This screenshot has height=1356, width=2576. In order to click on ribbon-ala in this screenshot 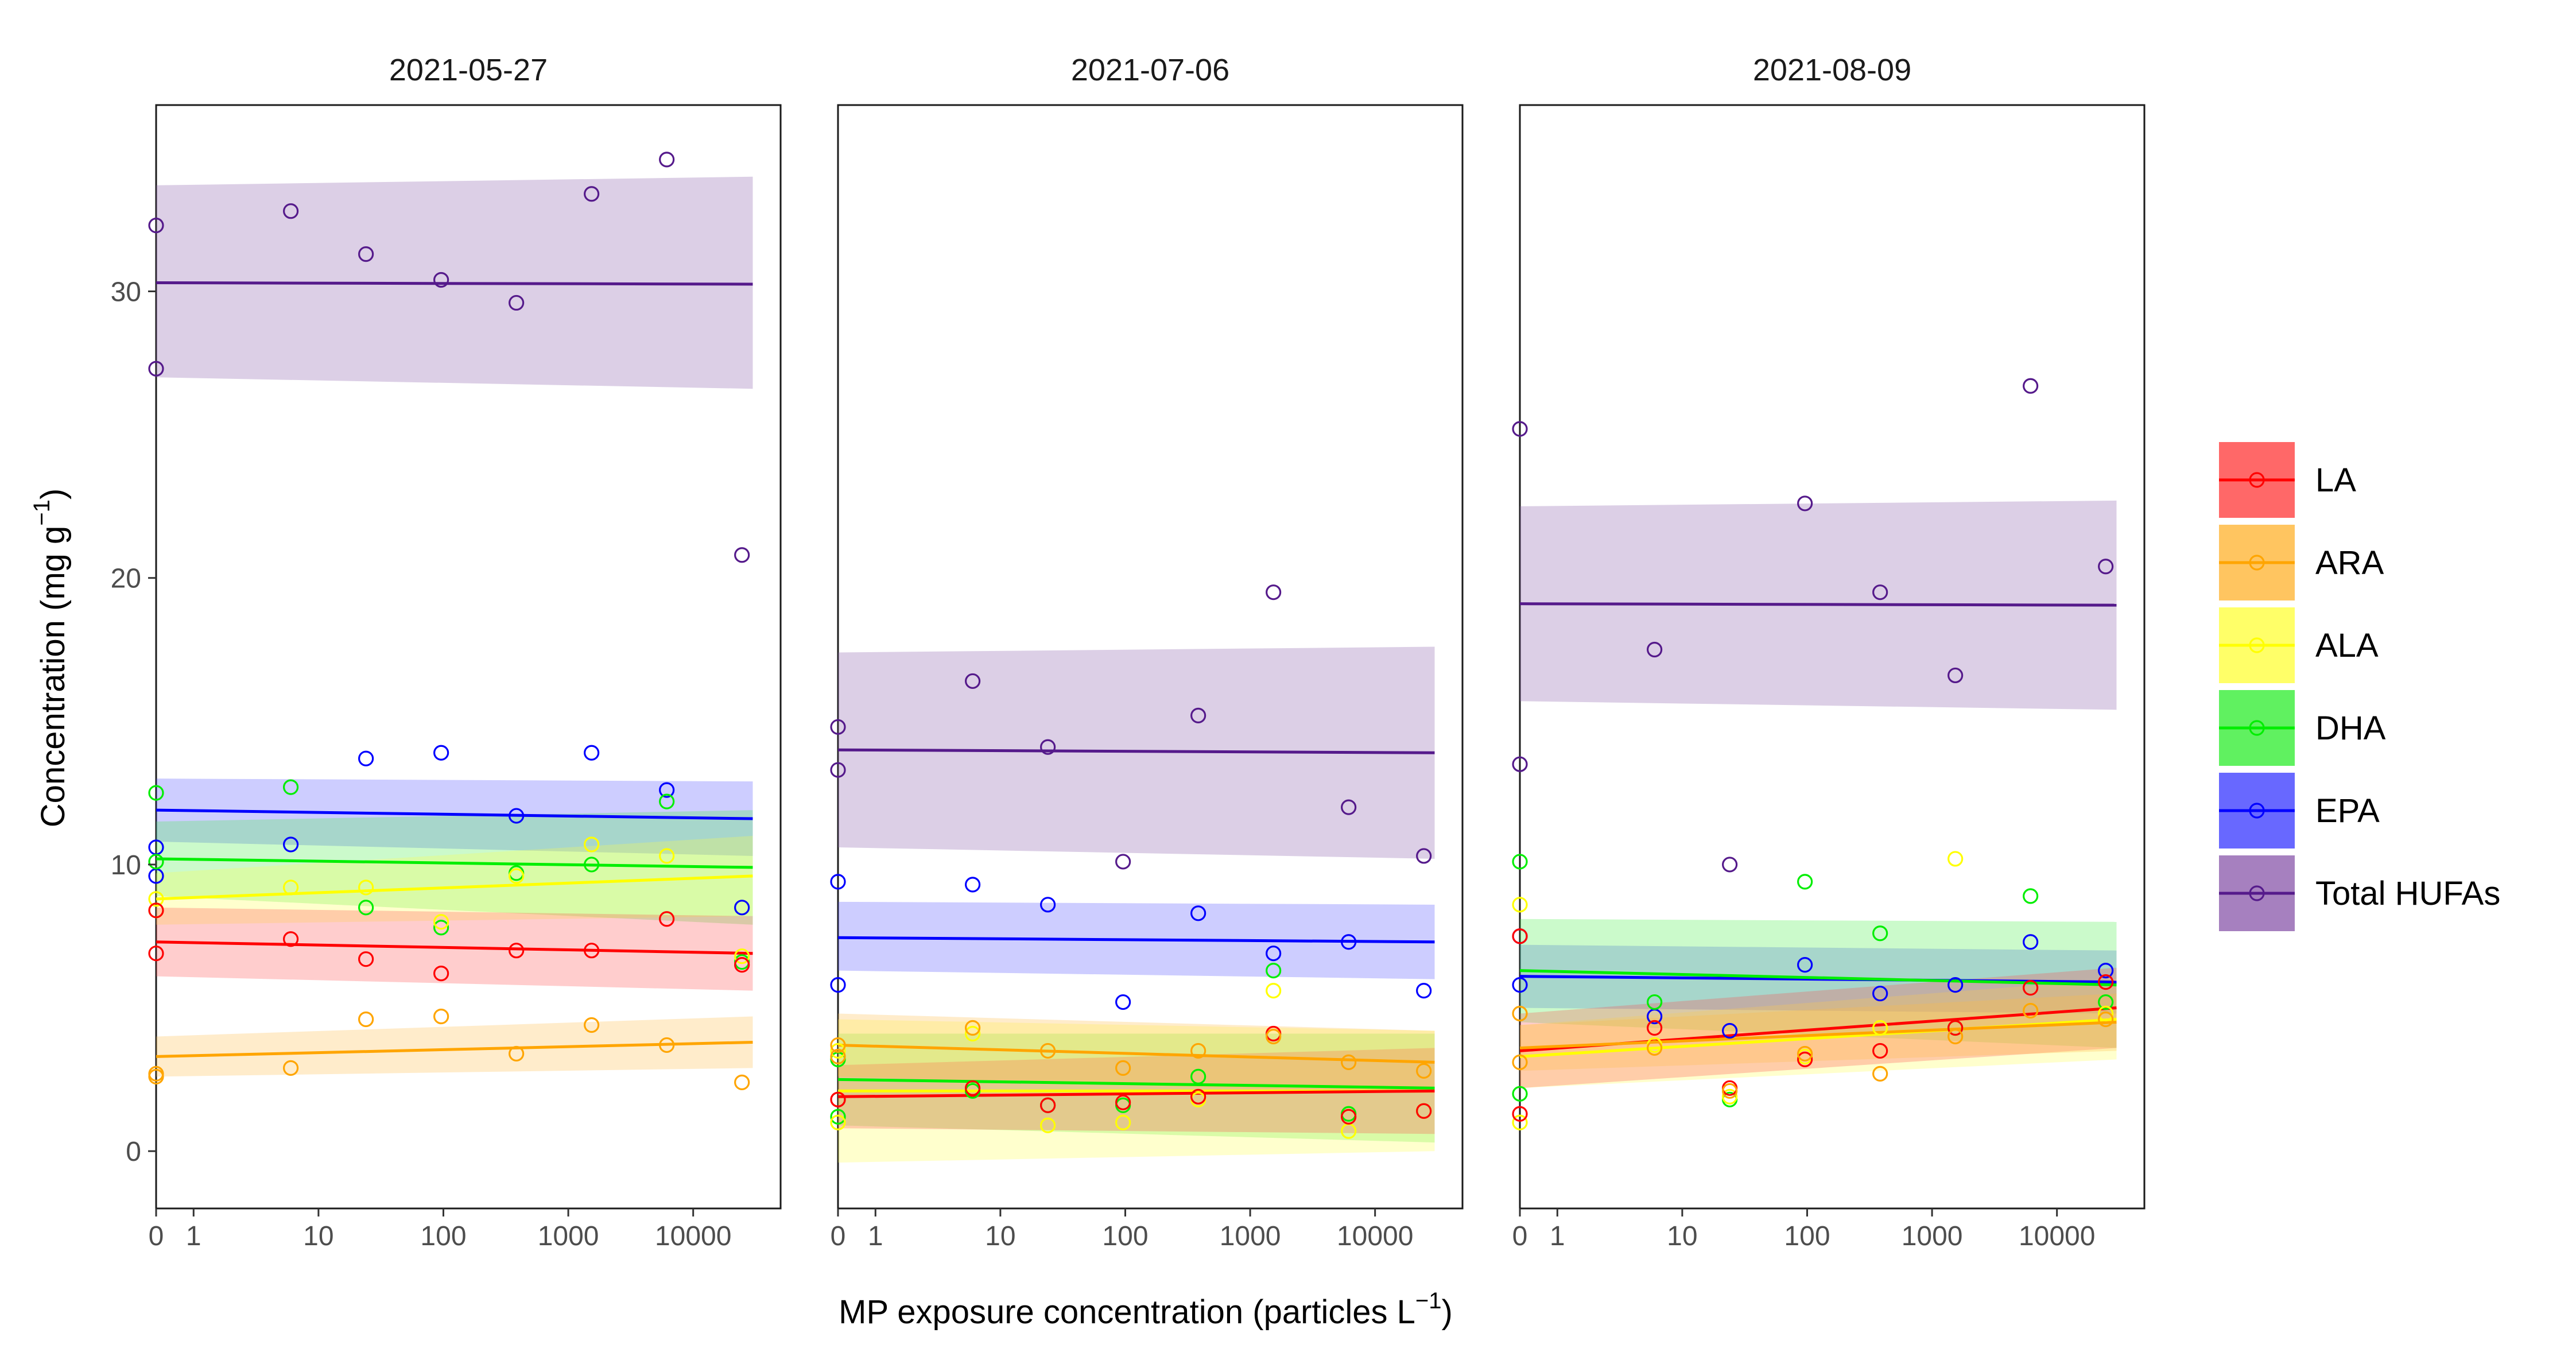, I will do `click(454, 880)`.